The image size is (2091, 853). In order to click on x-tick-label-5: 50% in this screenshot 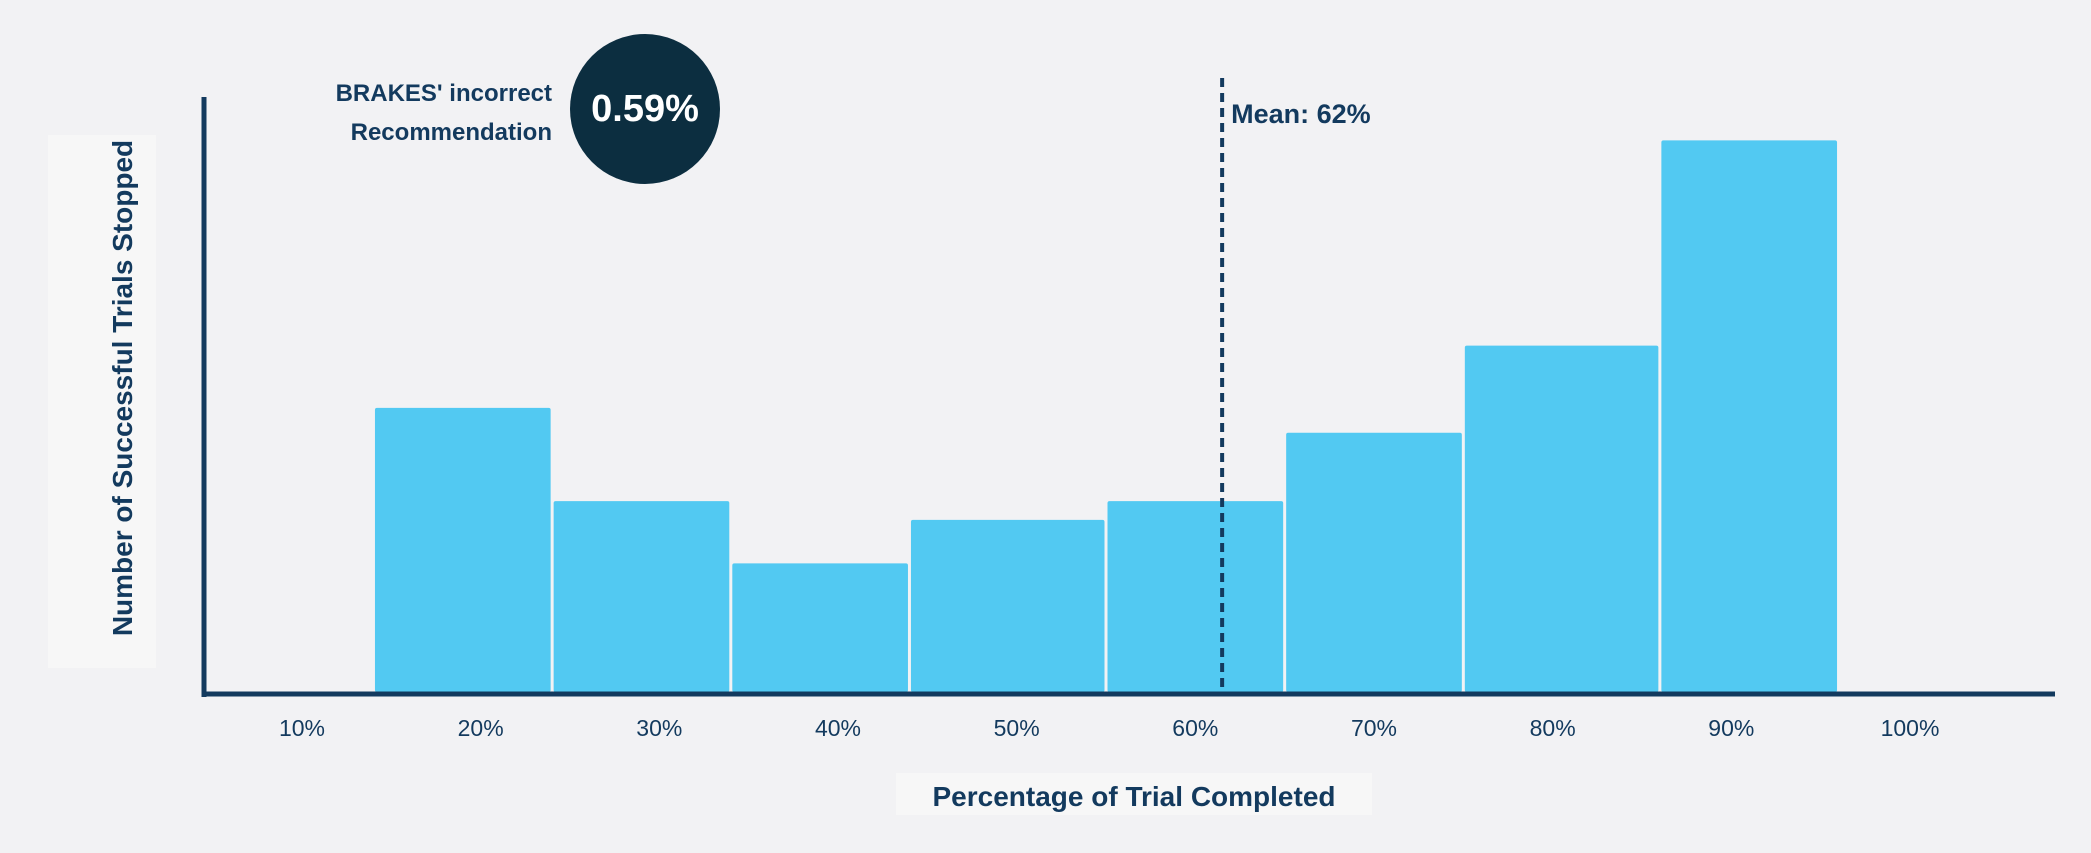, I will do `click(1017, 728)`.